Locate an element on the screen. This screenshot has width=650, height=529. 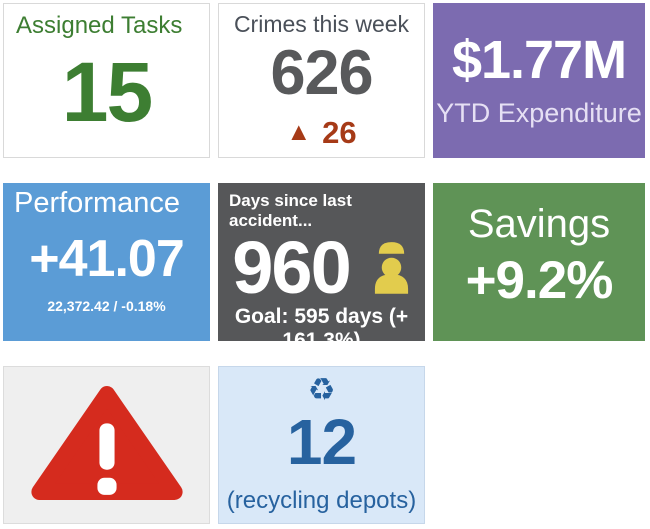
performance-value: +41.07 is located at coordinates (106, 259).